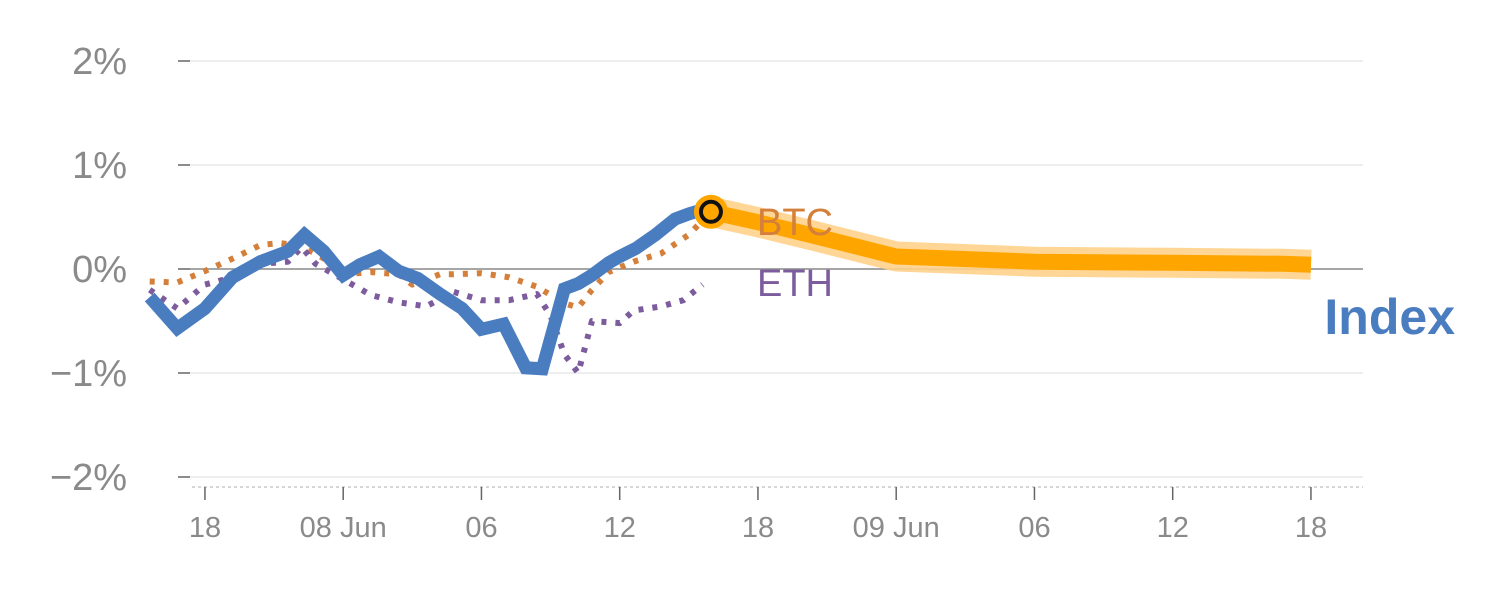 The height and width of the screenshot is (600, 1500). I want to click on current-point-marker, so click(710, 211).